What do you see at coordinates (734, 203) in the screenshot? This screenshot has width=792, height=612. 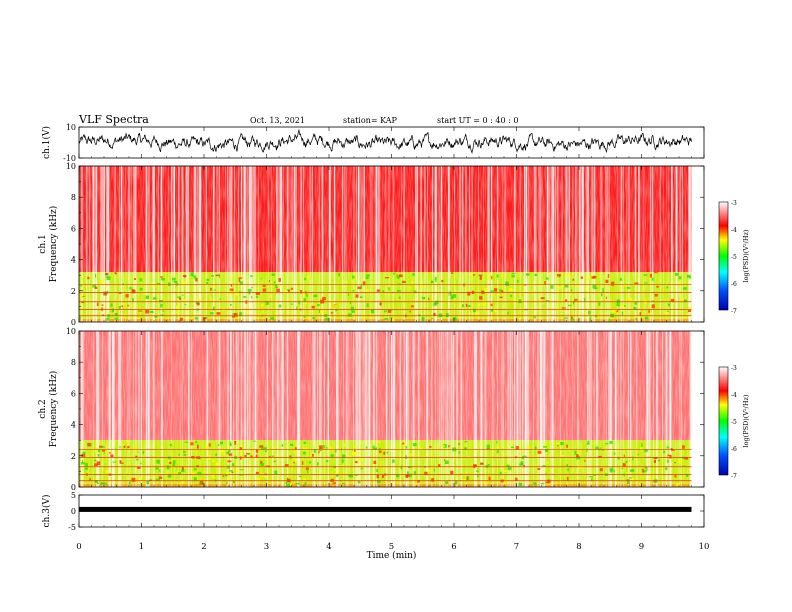 I see `colorbar-tick-label: -3` at bounding box center [734, 203].